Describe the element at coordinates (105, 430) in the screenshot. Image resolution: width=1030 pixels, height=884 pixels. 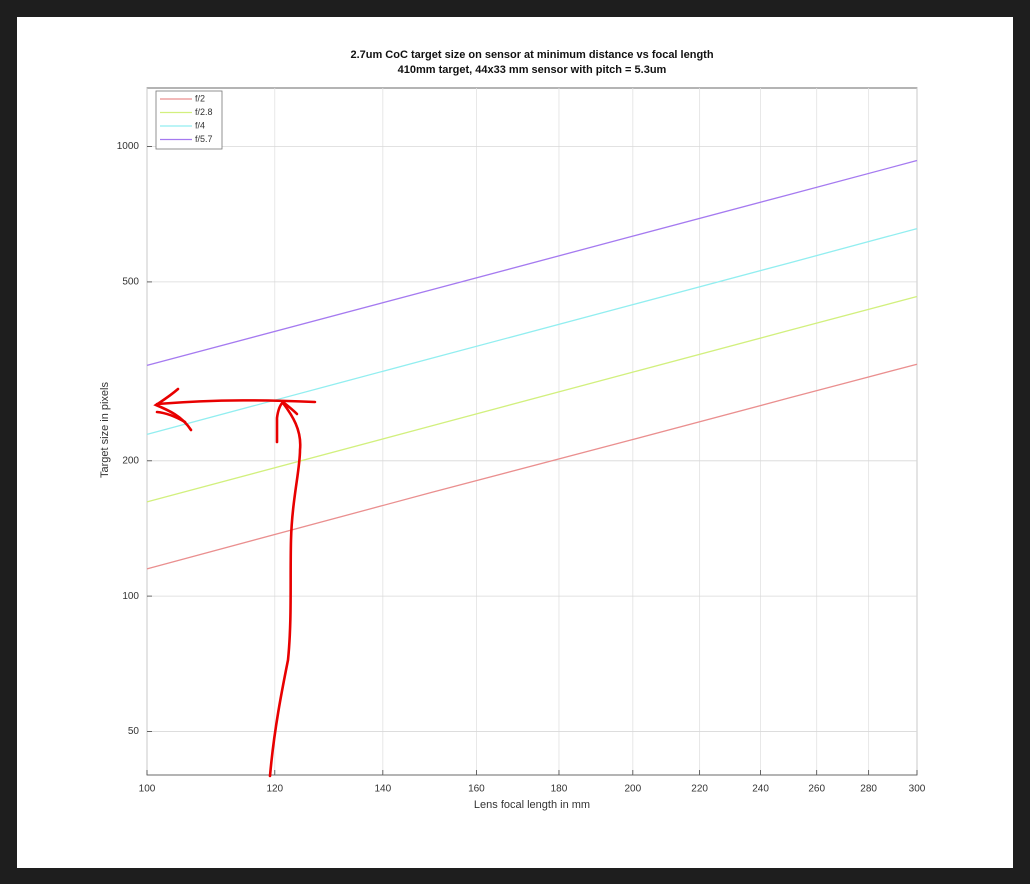
I see `y-axis-label: Target size in pixels` at that location.